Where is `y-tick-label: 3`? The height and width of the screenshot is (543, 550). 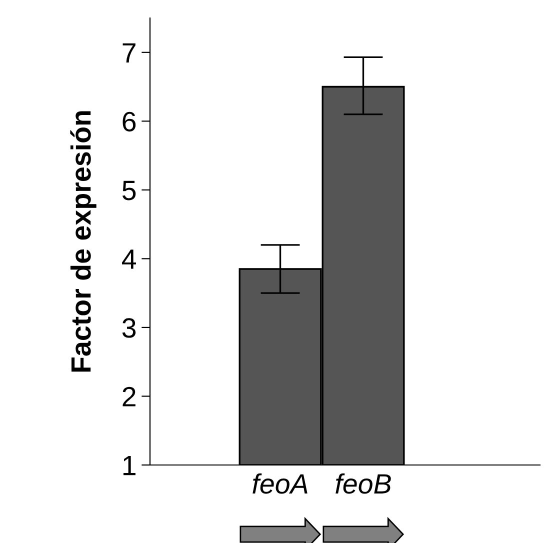
y-tick-label: 3 is located at coordinates (129, 328).